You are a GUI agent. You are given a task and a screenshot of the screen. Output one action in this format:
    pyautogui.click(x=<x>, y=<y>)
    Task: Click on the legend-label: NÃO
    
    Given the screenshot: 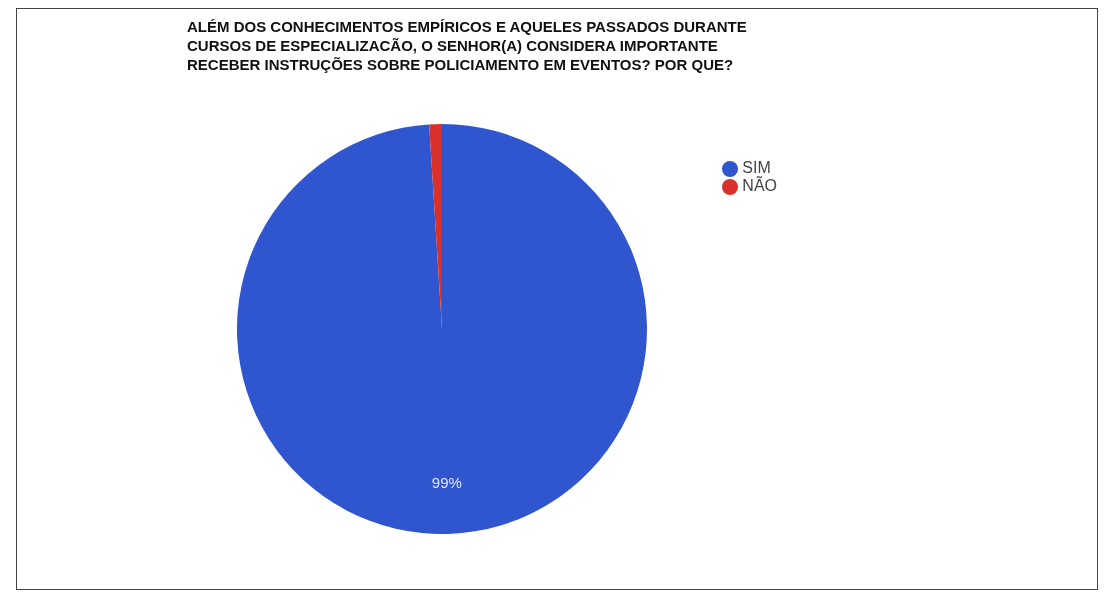 What is the action you would take?
    pyautogui.click(x=759, y=185)
    